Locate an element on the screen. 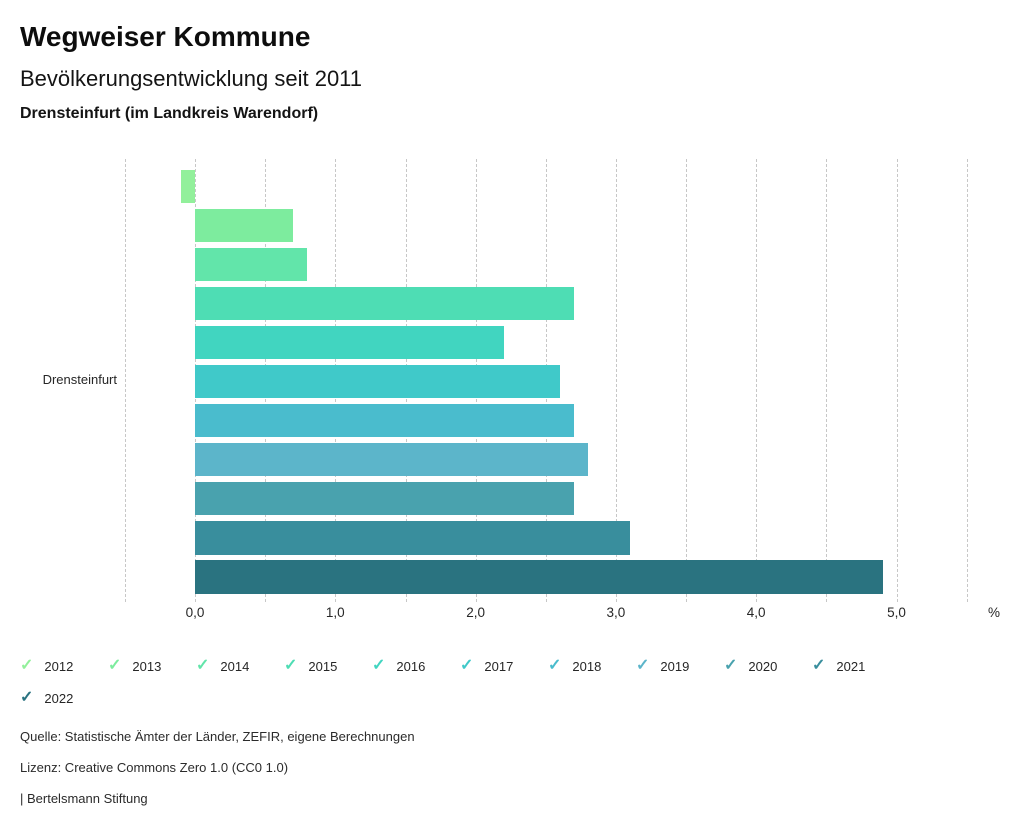 The width and height of the screenshot is (1024, 831). page-title: Wegweiser Kommune is located at coordinates (165, 36).